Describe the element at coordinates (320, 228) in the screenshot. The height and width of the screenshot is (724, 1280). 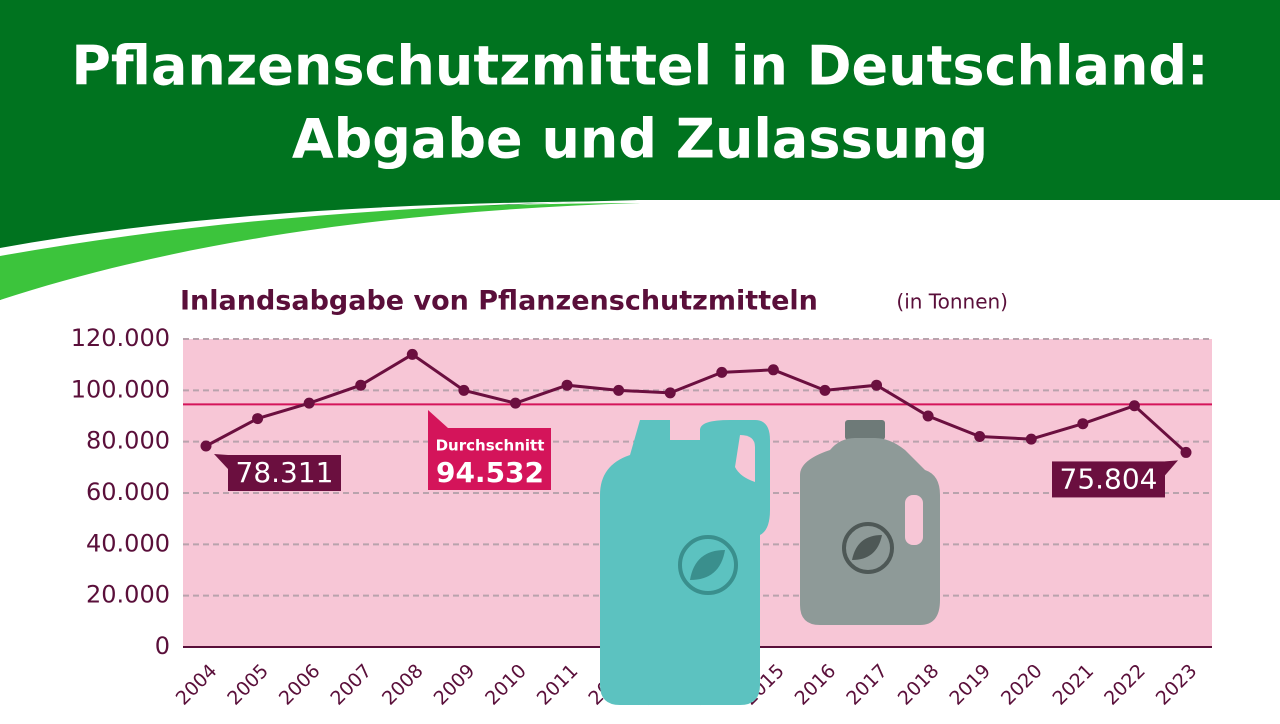
I see `white-swoosh` at that location.